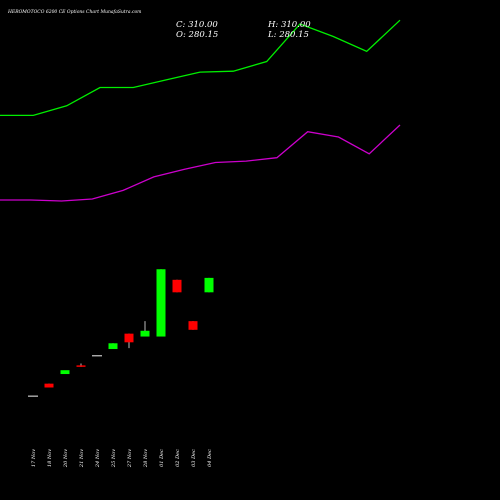 The width and height of the screenshot is (500, 500). I want to click on candle-28-nov, so click(145, 329).